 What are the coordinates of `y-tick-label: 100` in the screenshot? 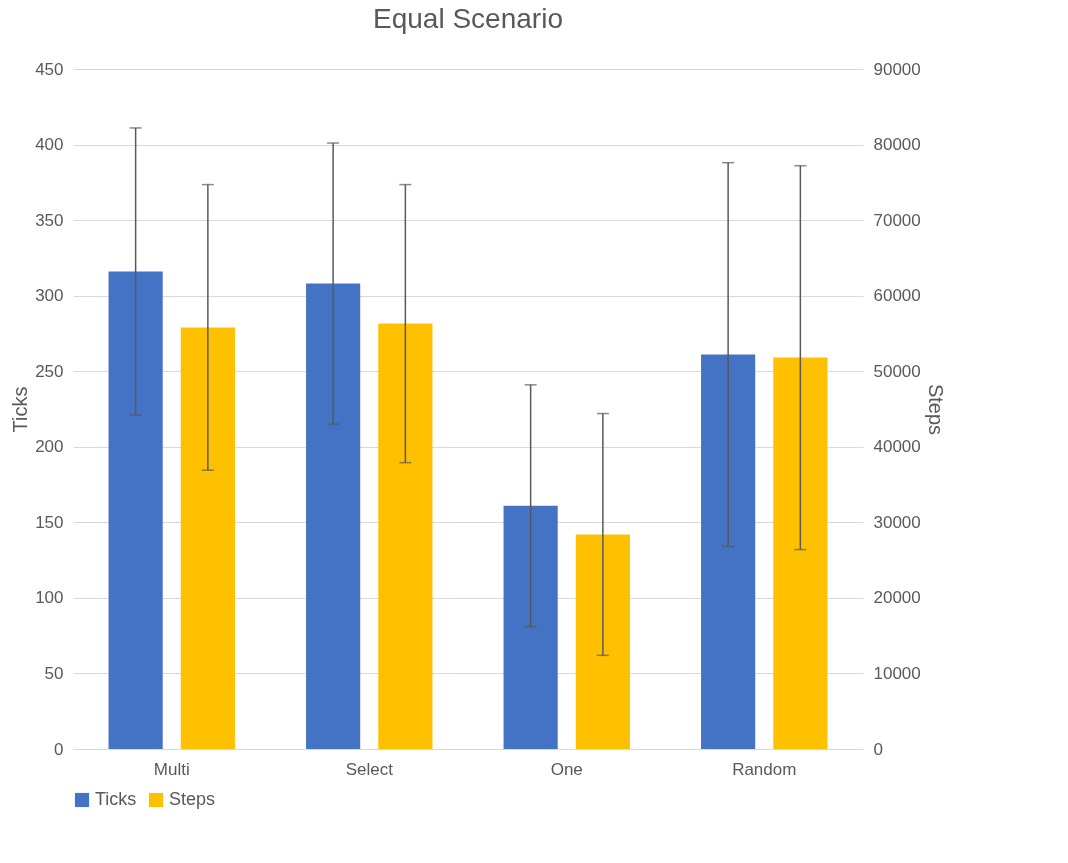 It's located at (49, 598).